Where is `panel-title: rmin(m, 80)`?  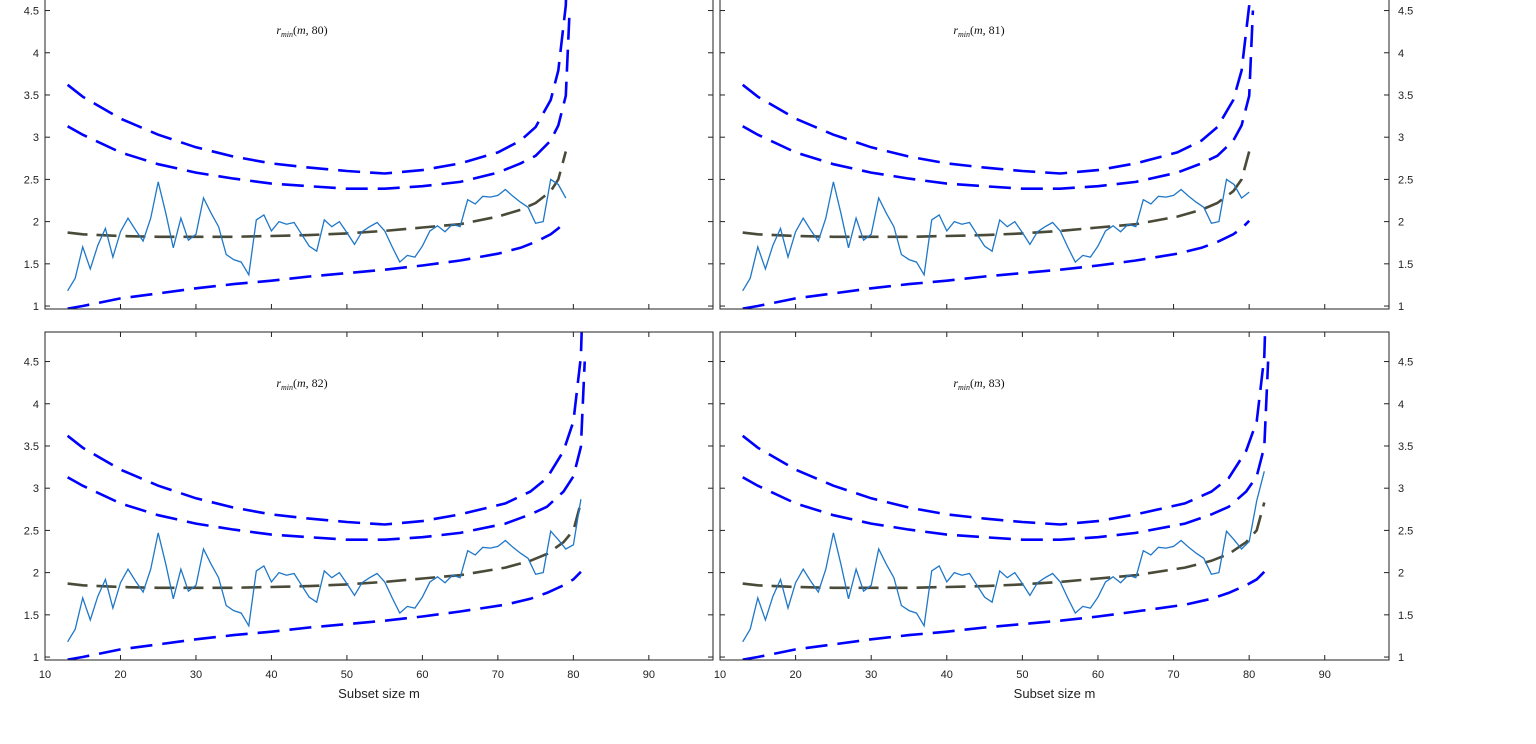 panel-title: rmin(m, 80) is located at coordinates (301, 31).